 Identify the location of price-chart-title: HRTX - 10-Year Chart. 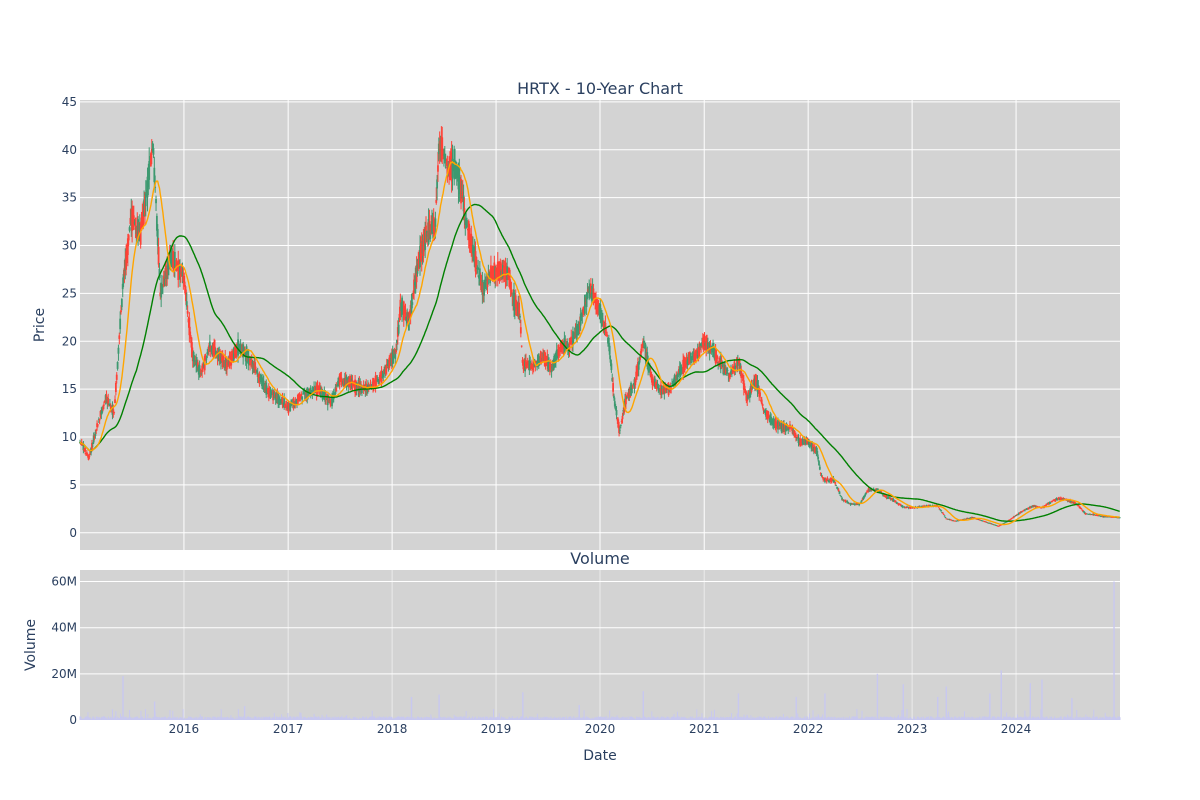
(600, 88).